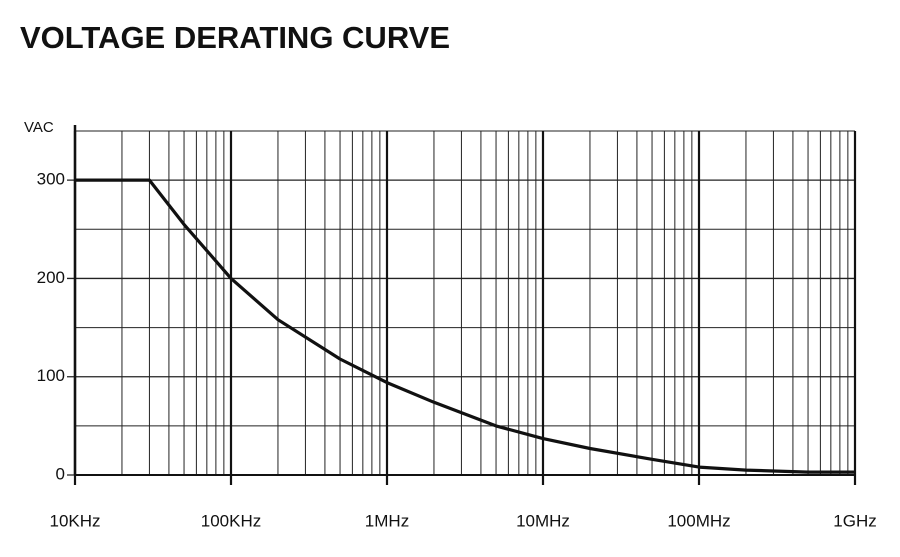  I want to click on x-tick-label: 100MHz, so click(698, 520).